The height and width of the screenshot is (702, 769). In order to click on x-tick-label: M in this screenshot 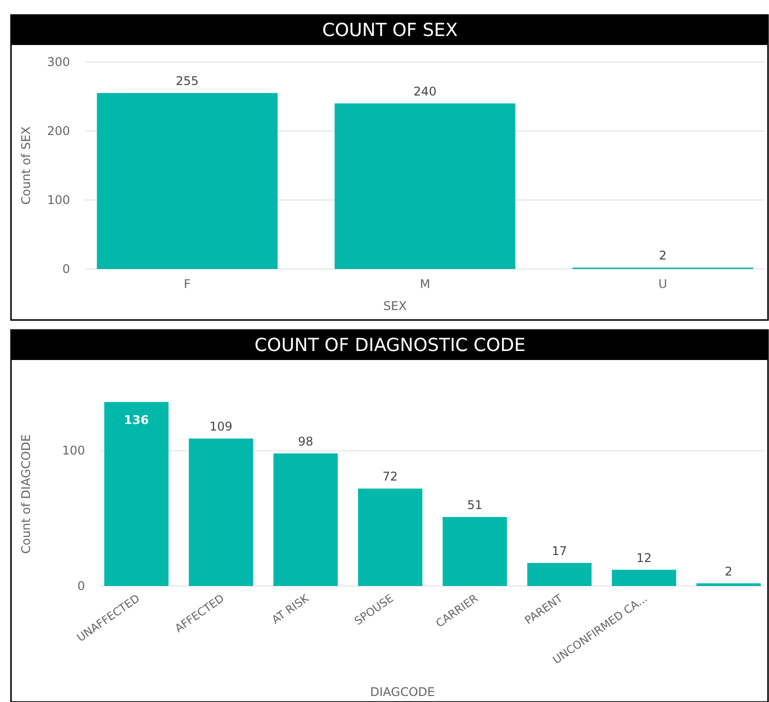, I will do `click(425, 284)`.